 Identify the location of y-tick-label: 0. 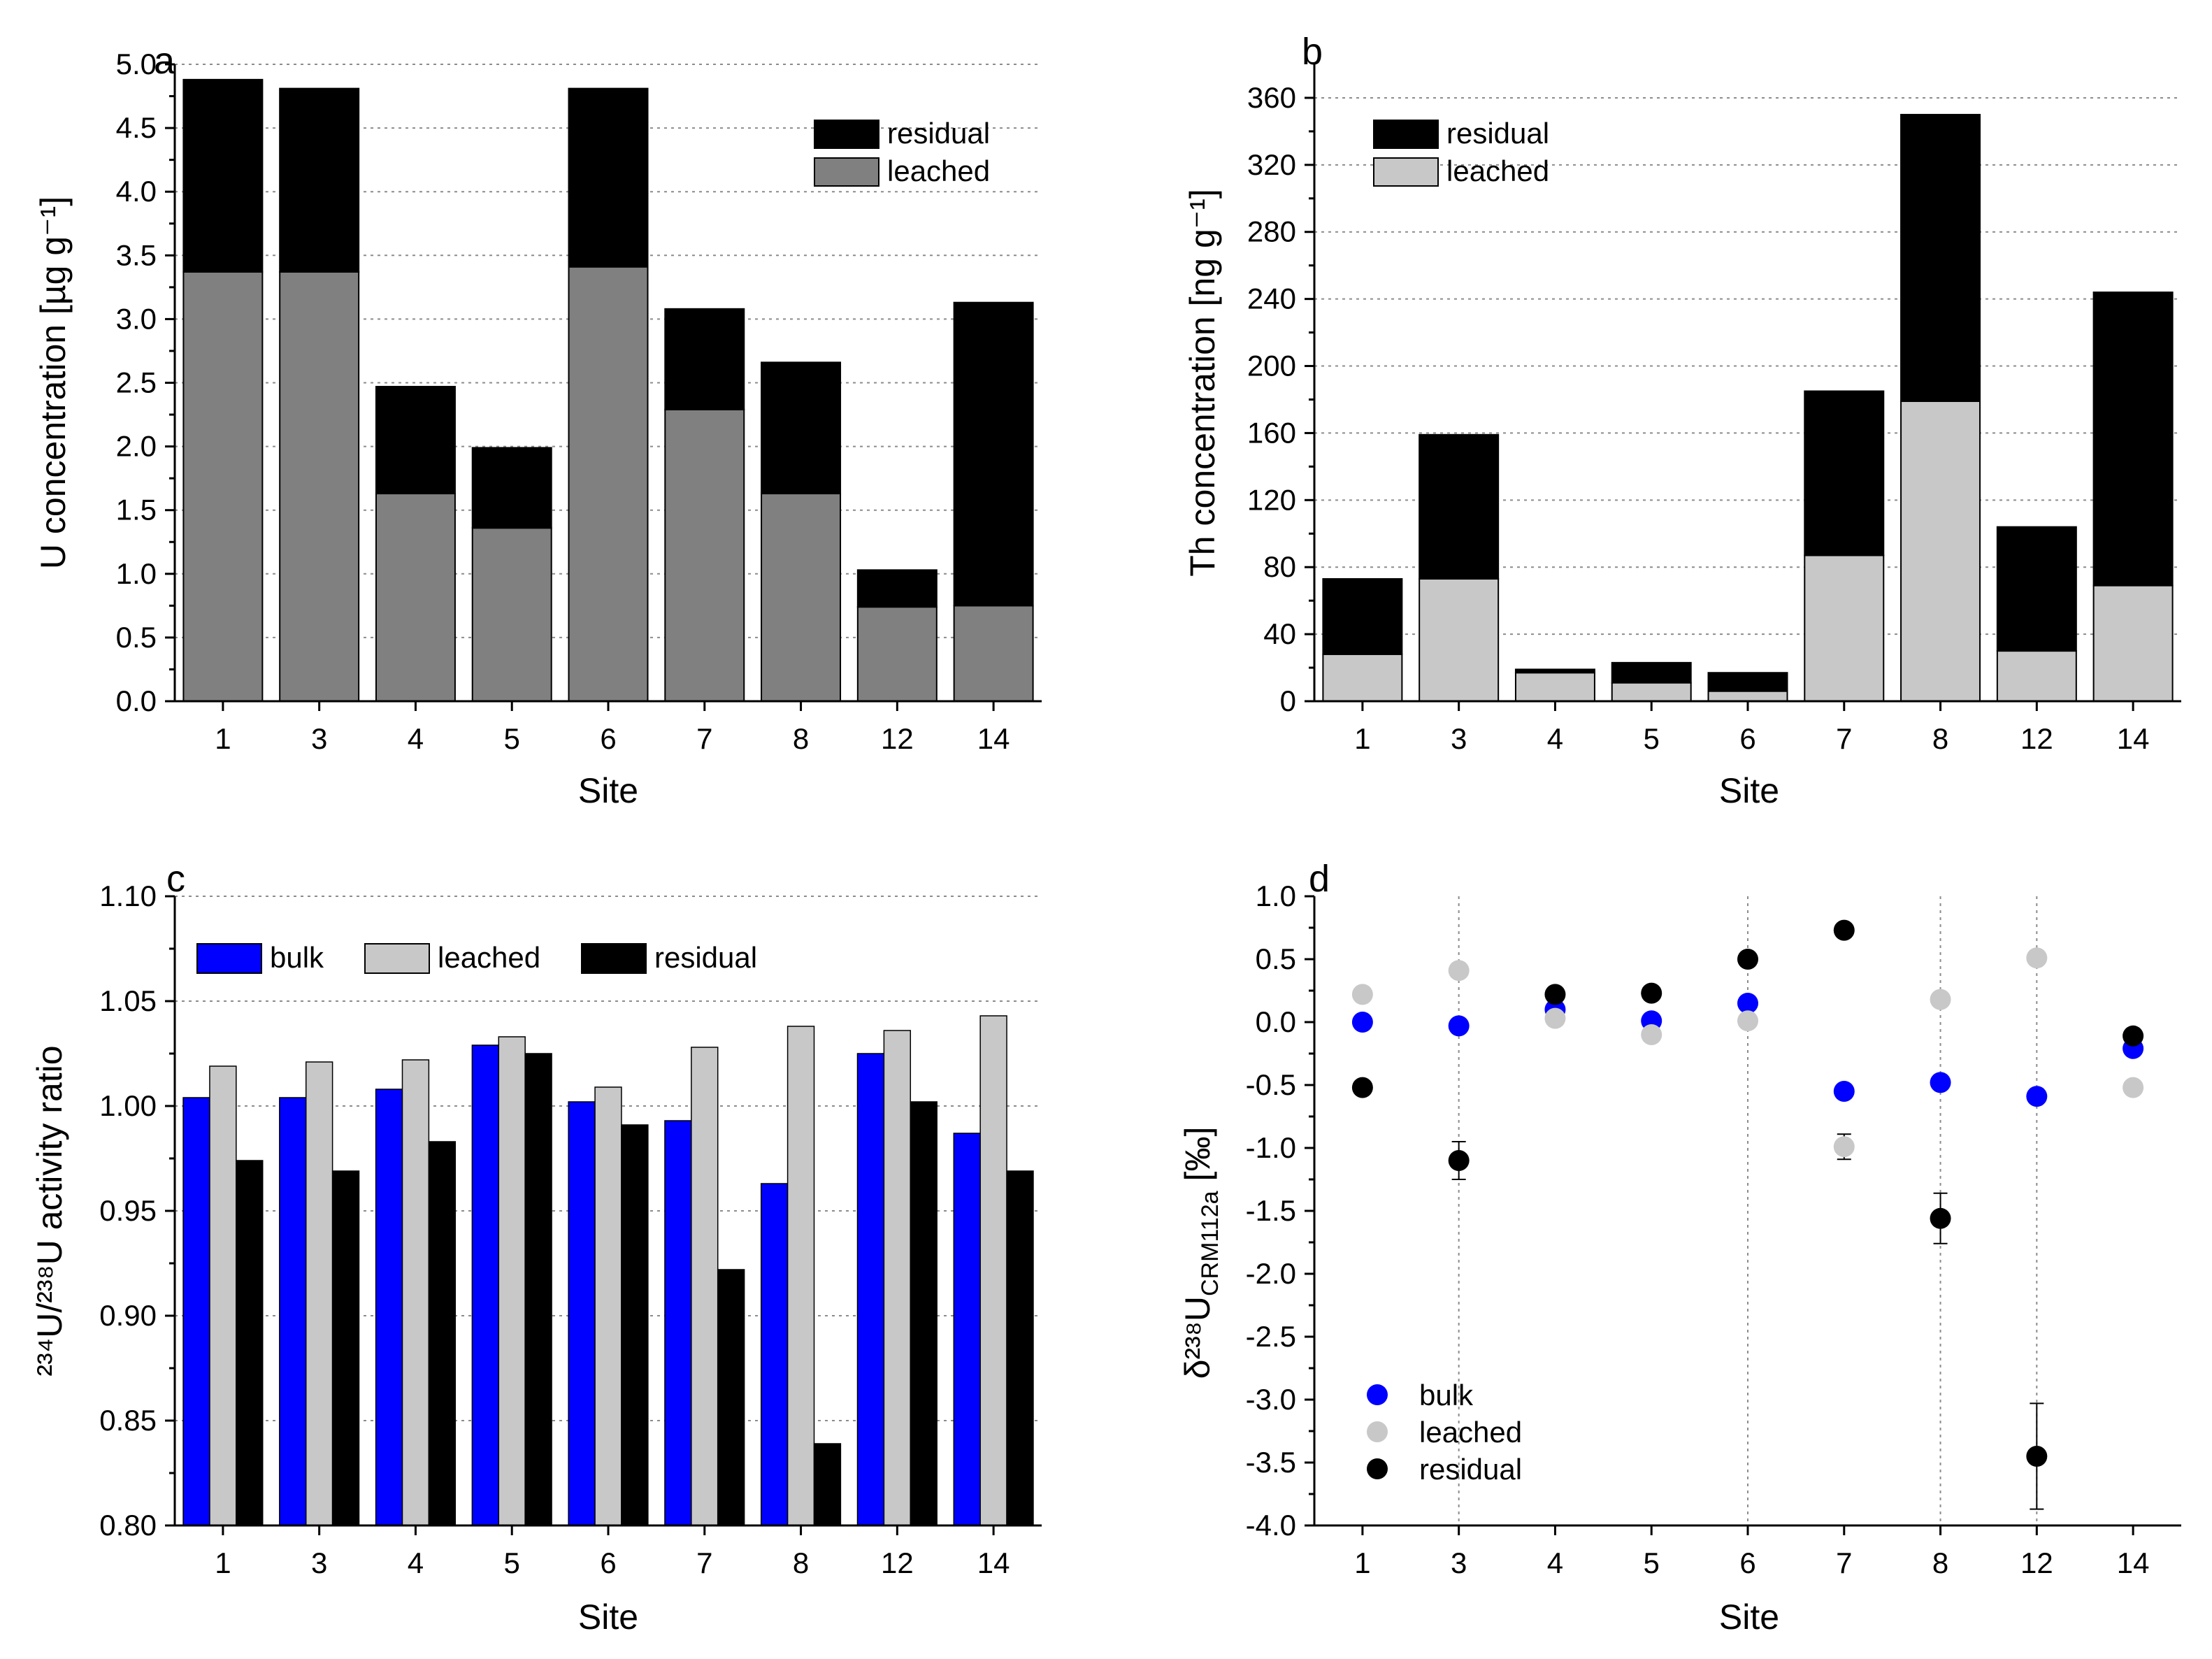
(1288, 700).